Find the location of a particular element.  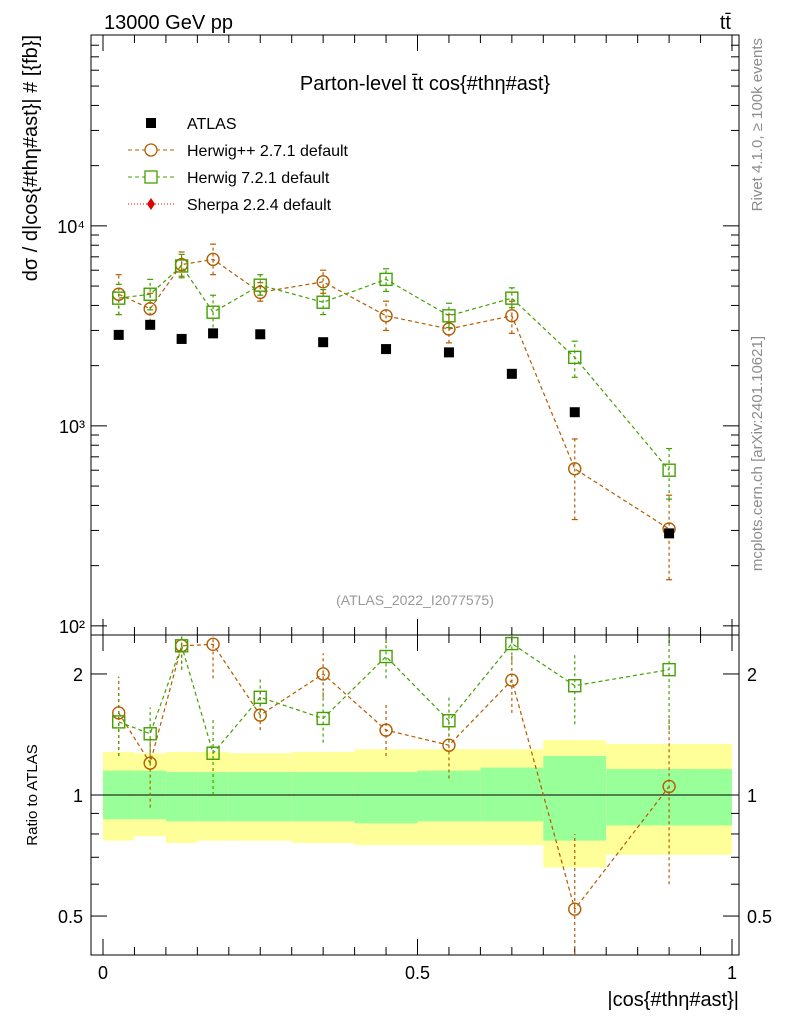

legend-marker-herwig7 is located at coordinates (151, 177).